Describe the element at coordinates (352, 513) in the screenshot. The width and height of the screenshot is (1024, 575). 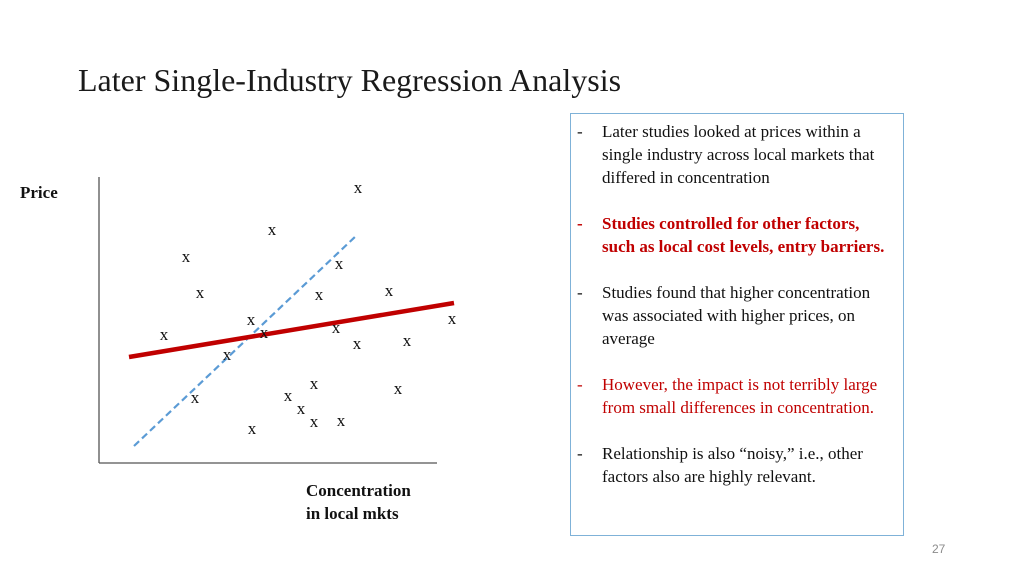
I see `x-axis-label-line2: in local mkts` at that location.